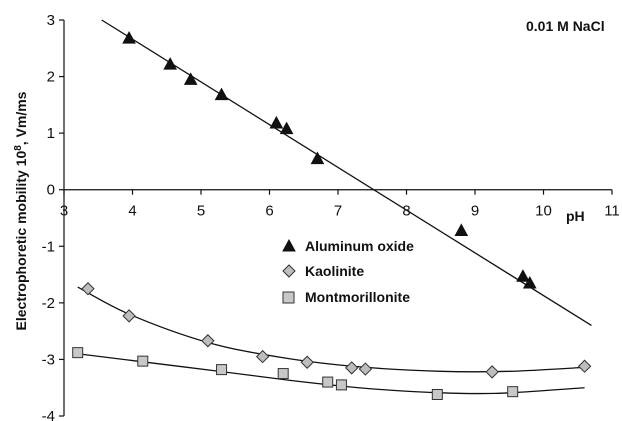 The width and height of the screenshot is (622, 421). What do you see at coordinates (357, 297) in the screenshot?
I see `legend-label-montmorillonite: Montmorillonite` at bounding box center [357, 297].